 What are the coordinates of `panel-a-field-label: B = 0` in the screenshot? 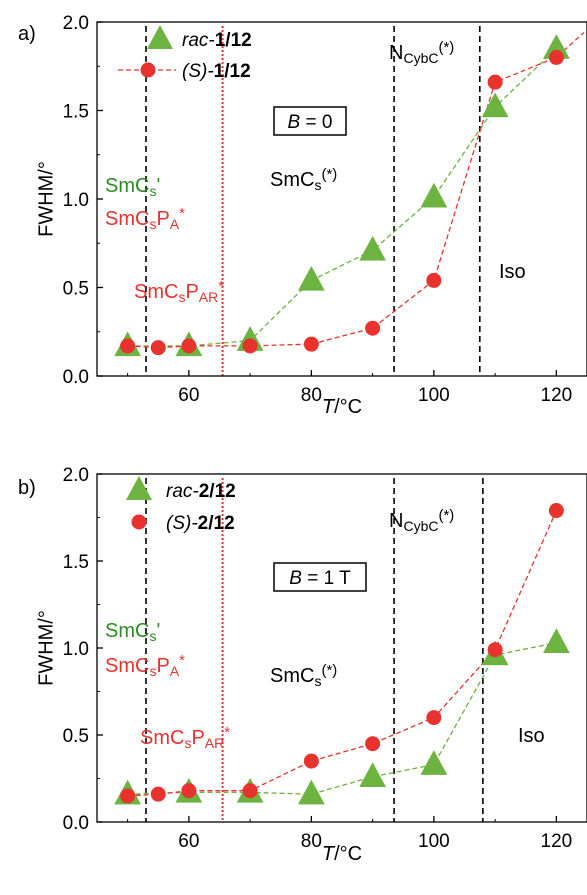 It's located at (310, 122).